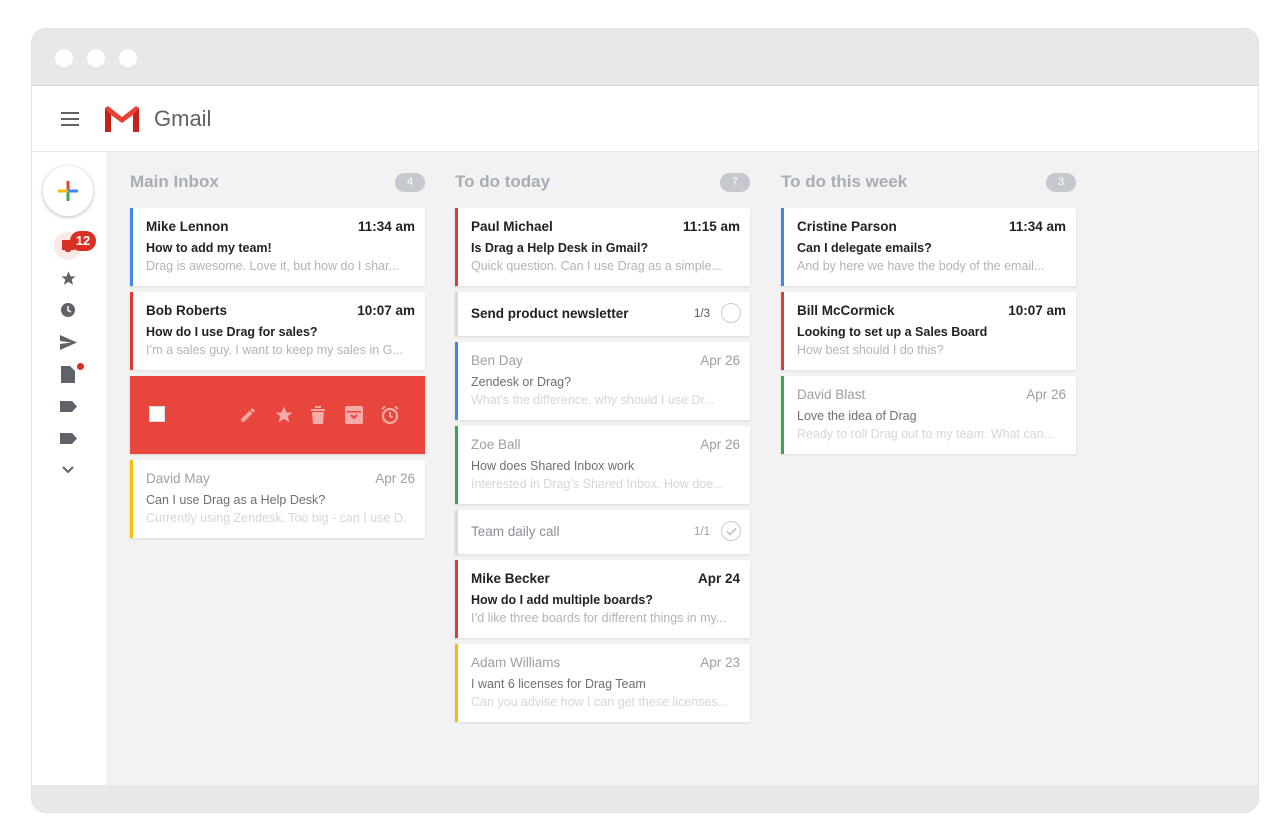 The height and width of the screenshot is (837, 1280). What do you see at coordinates (128, 58) in the screenshot?
I see `window-zoom-dot` at bounding box center [128, 58].